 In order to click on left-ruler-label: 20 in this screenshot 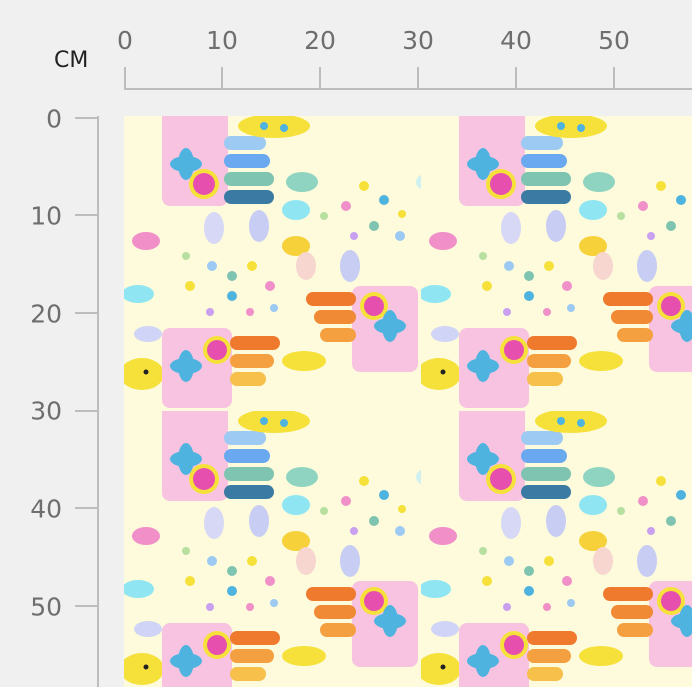, I will do `click(46, 314)`.